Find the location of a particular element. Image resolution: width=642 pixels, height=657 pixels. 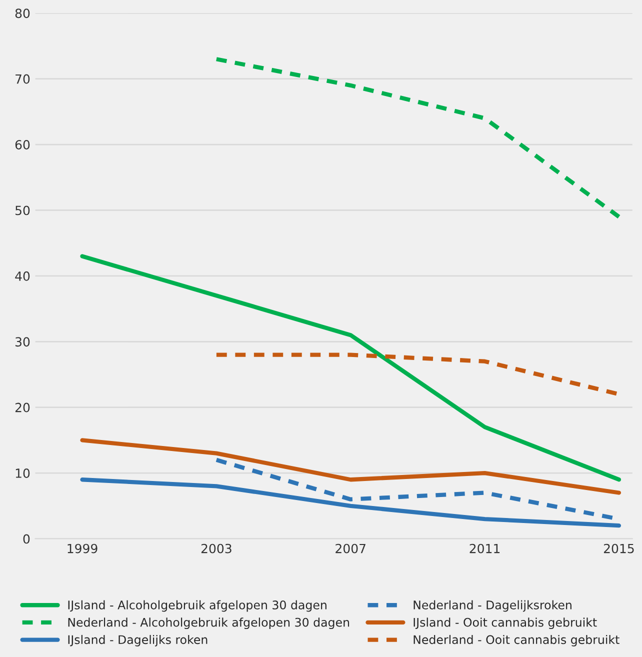

legend-label: Nederland - Alcoholgebruik afgelopen 30 dagen is located at coordinates (209, 624).